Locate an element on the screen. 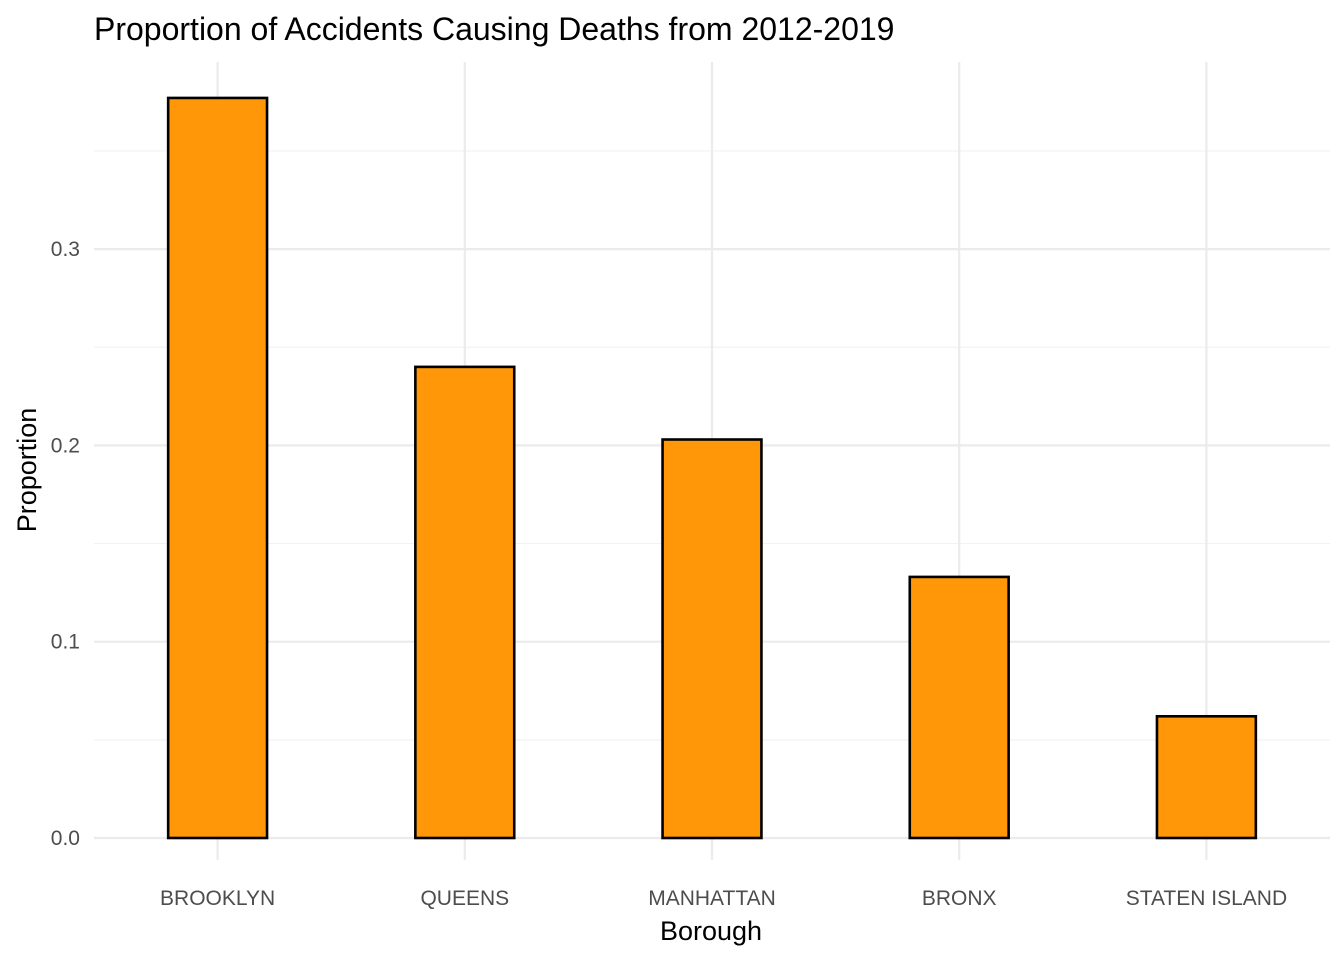 The width and height of the screenshot is (1344, 960). y-axis-title: Proportion is located at coordinates (27, 470).